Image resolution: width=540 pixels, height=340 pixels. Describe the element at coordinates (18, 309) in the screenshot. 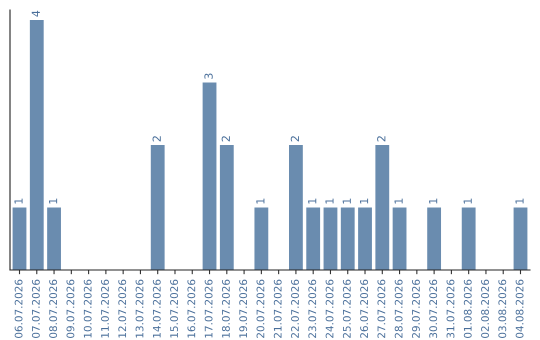

I see `x-tick-label: 06.07.2026` at that location.